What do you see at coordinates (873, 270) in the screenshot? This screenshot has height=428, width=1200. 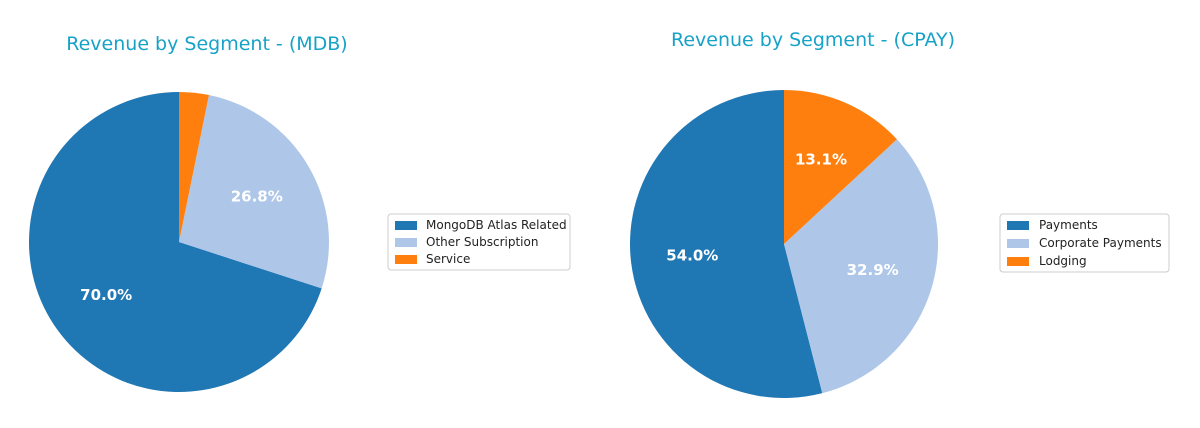 I see `pie-label-cpay-corporate-payments: 32.9%` at bounding box center [873, 270].